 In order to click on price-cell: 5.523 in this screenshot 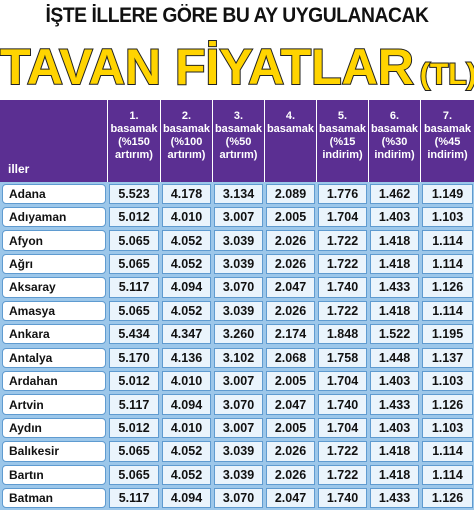, I will do `click(134, 193)`.